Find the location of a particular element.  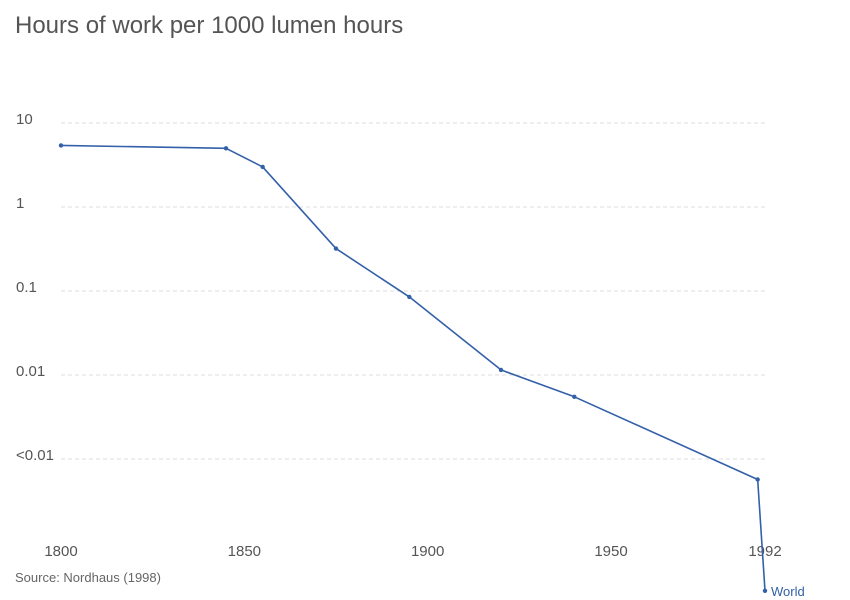

x-axis-ticks: 1800 1850 1900 1950 1992 is located at coordinates (412, 551).